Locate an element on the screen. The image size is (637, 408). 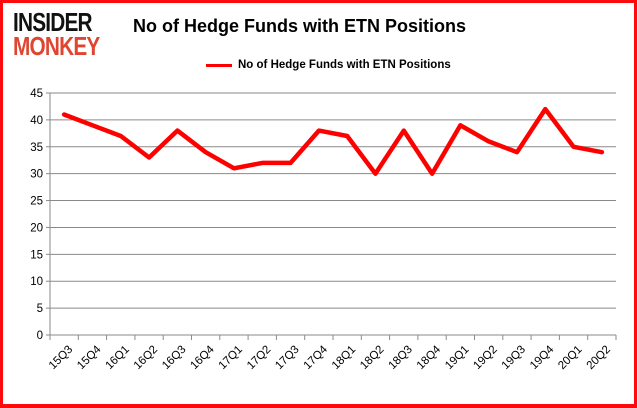
logo-line1: INSIDER is located at coordinates (53, 22).